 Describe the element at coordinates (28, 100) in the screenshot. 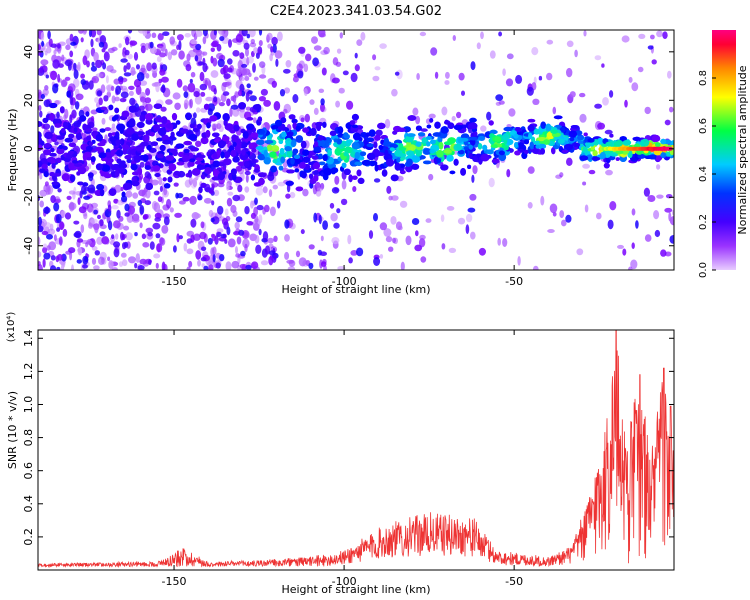

I see `y-tick-label: 20` at that location.